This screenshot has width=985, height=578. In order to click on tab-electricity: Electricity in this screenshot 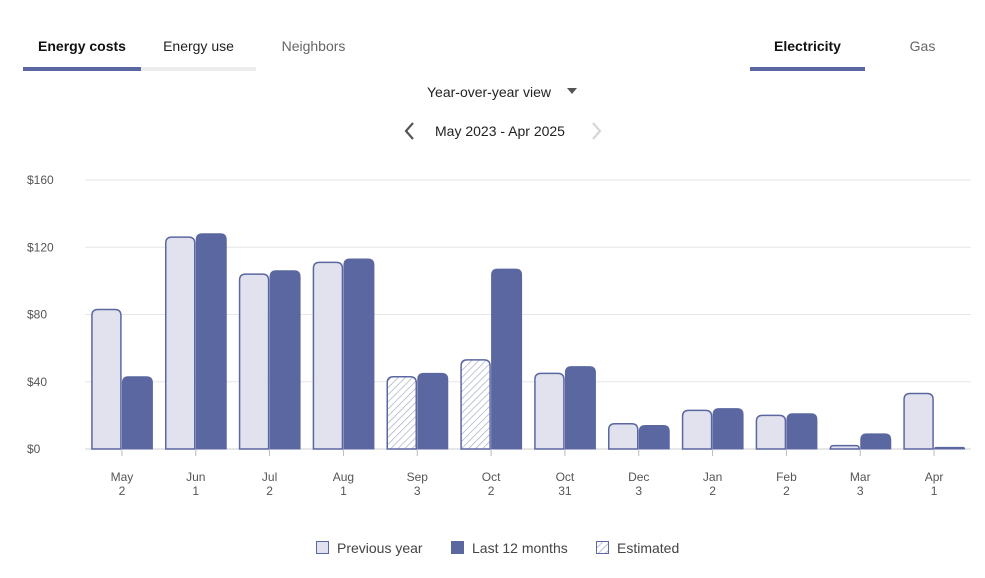, I will do `click(807, 46)`.